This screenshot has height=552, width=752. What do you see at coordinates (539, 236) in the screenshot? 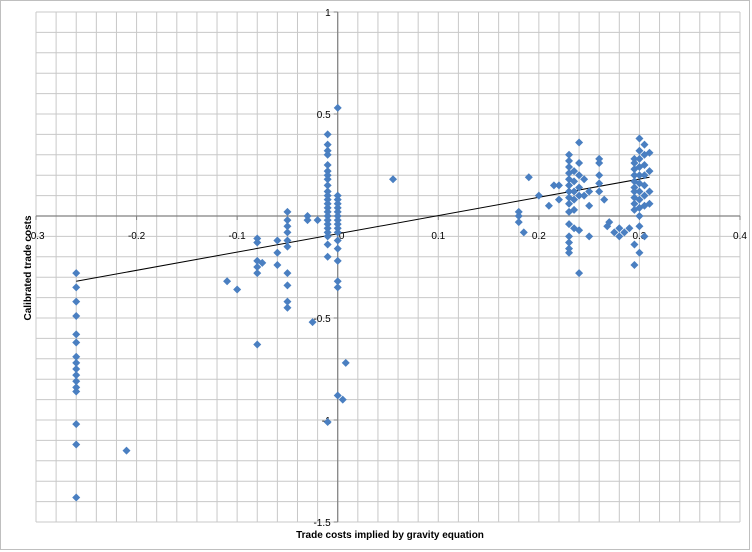
I see `x-tick-label: 0.2` at bounding box center [539, 236].